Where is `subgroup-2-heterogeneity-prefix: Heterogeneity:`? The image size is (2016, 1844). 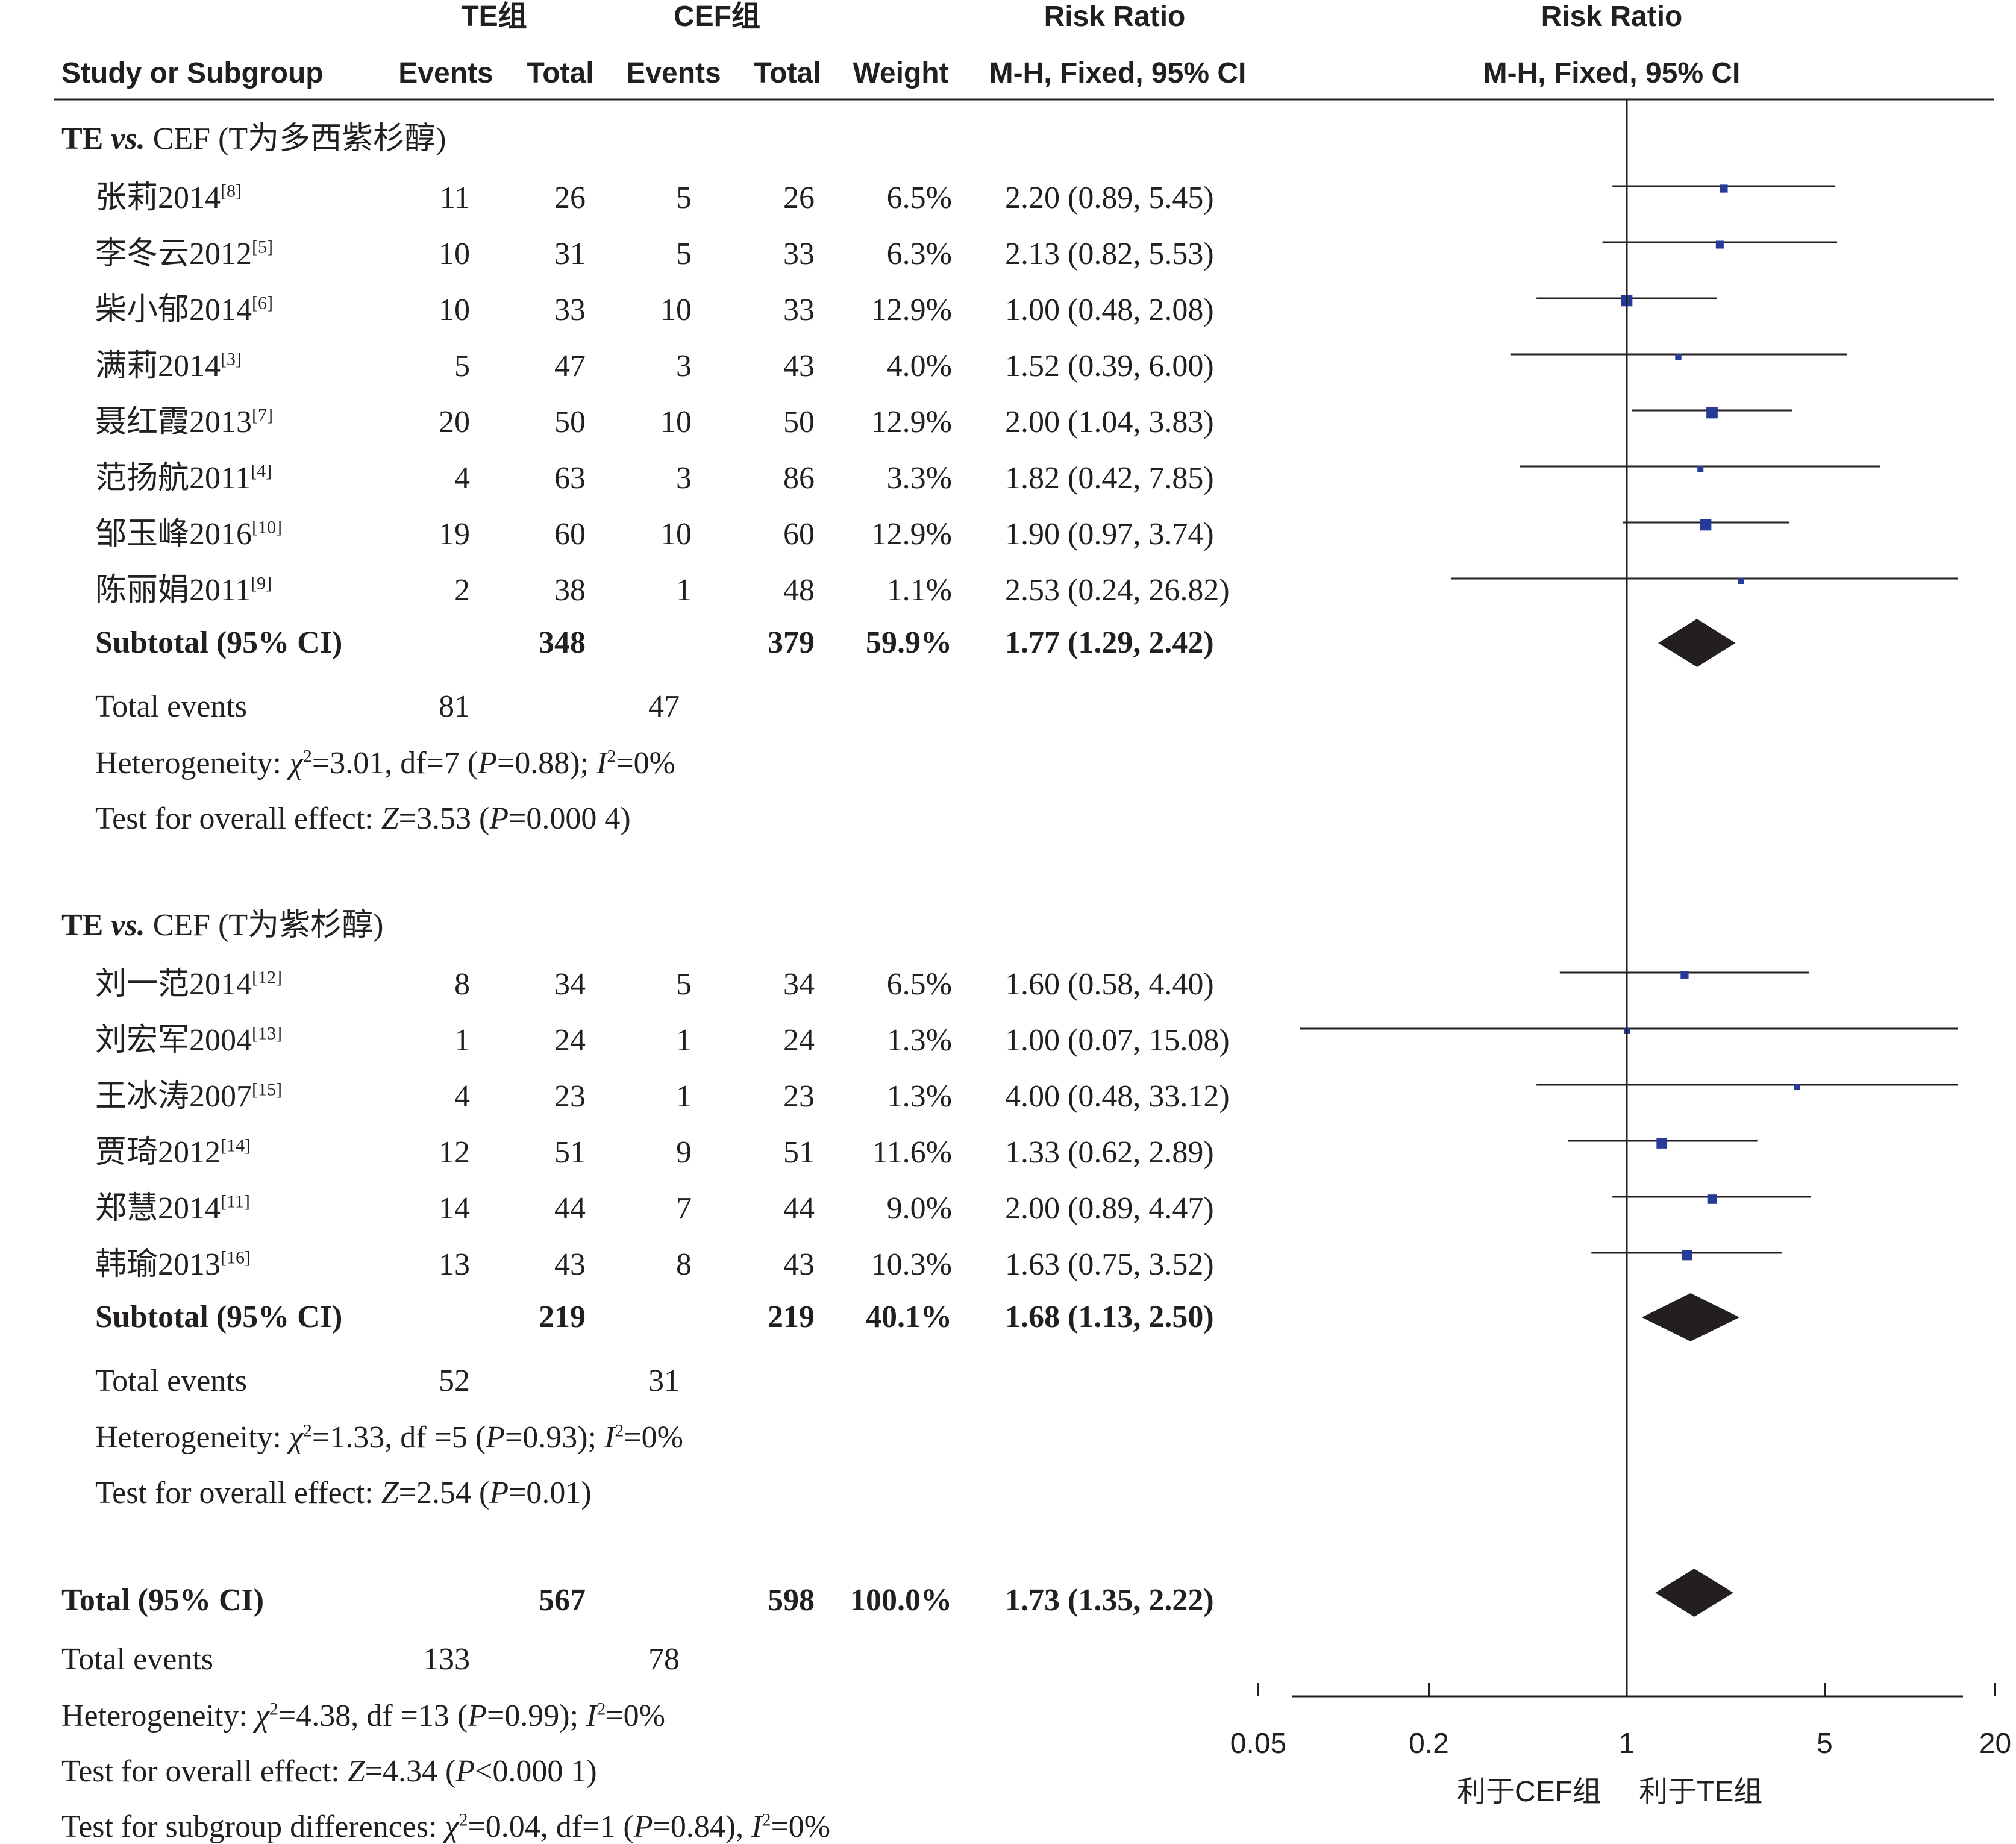
subgroup-2-heterogeneity-prefix: Heterogeneity: is located at coordinates (192, 1437).